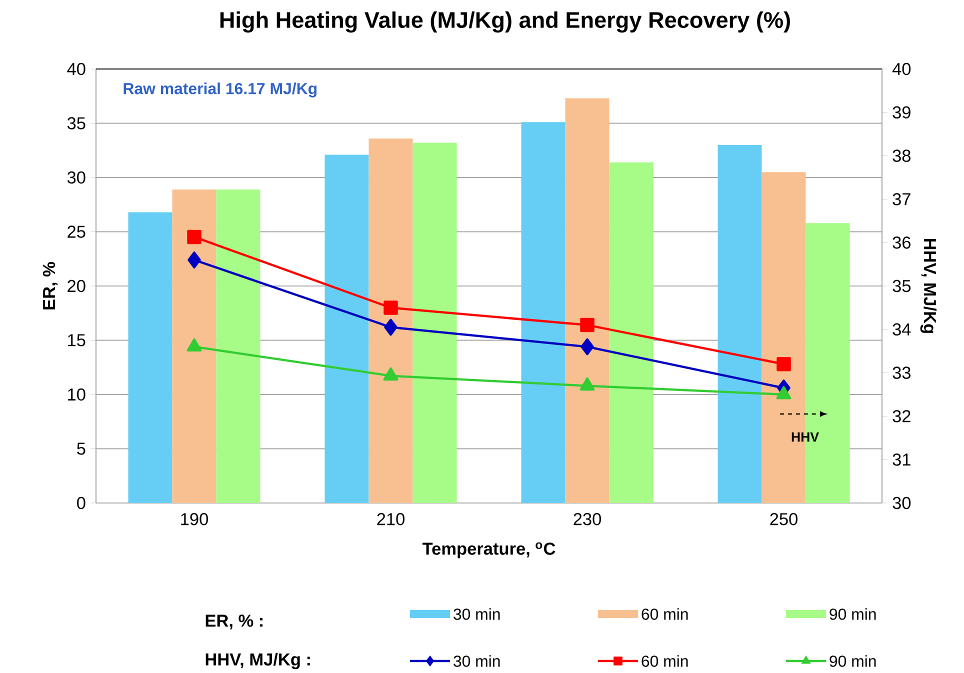 Image resolution: width=964 pixels, height=673 pixels. What do you see at coordinates (928, 286) in the screenshot?
I see `y2-axis-title: HHV, MJ/Kg` at bounding box center [928, 286].